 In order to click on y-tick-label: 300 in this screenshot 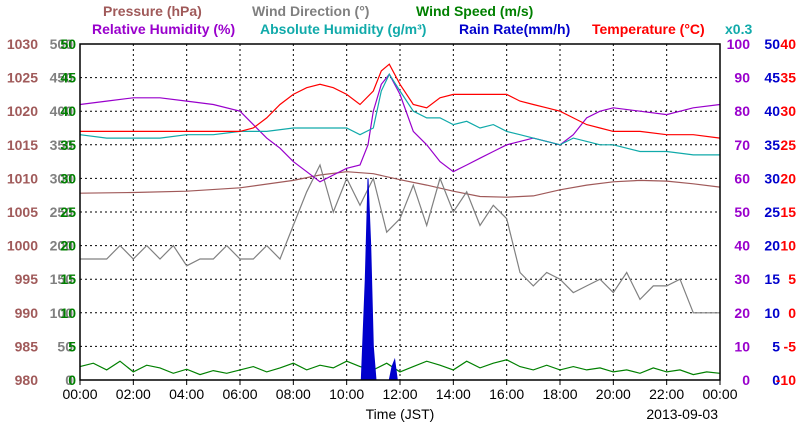, I will do `click(62, 178)`.